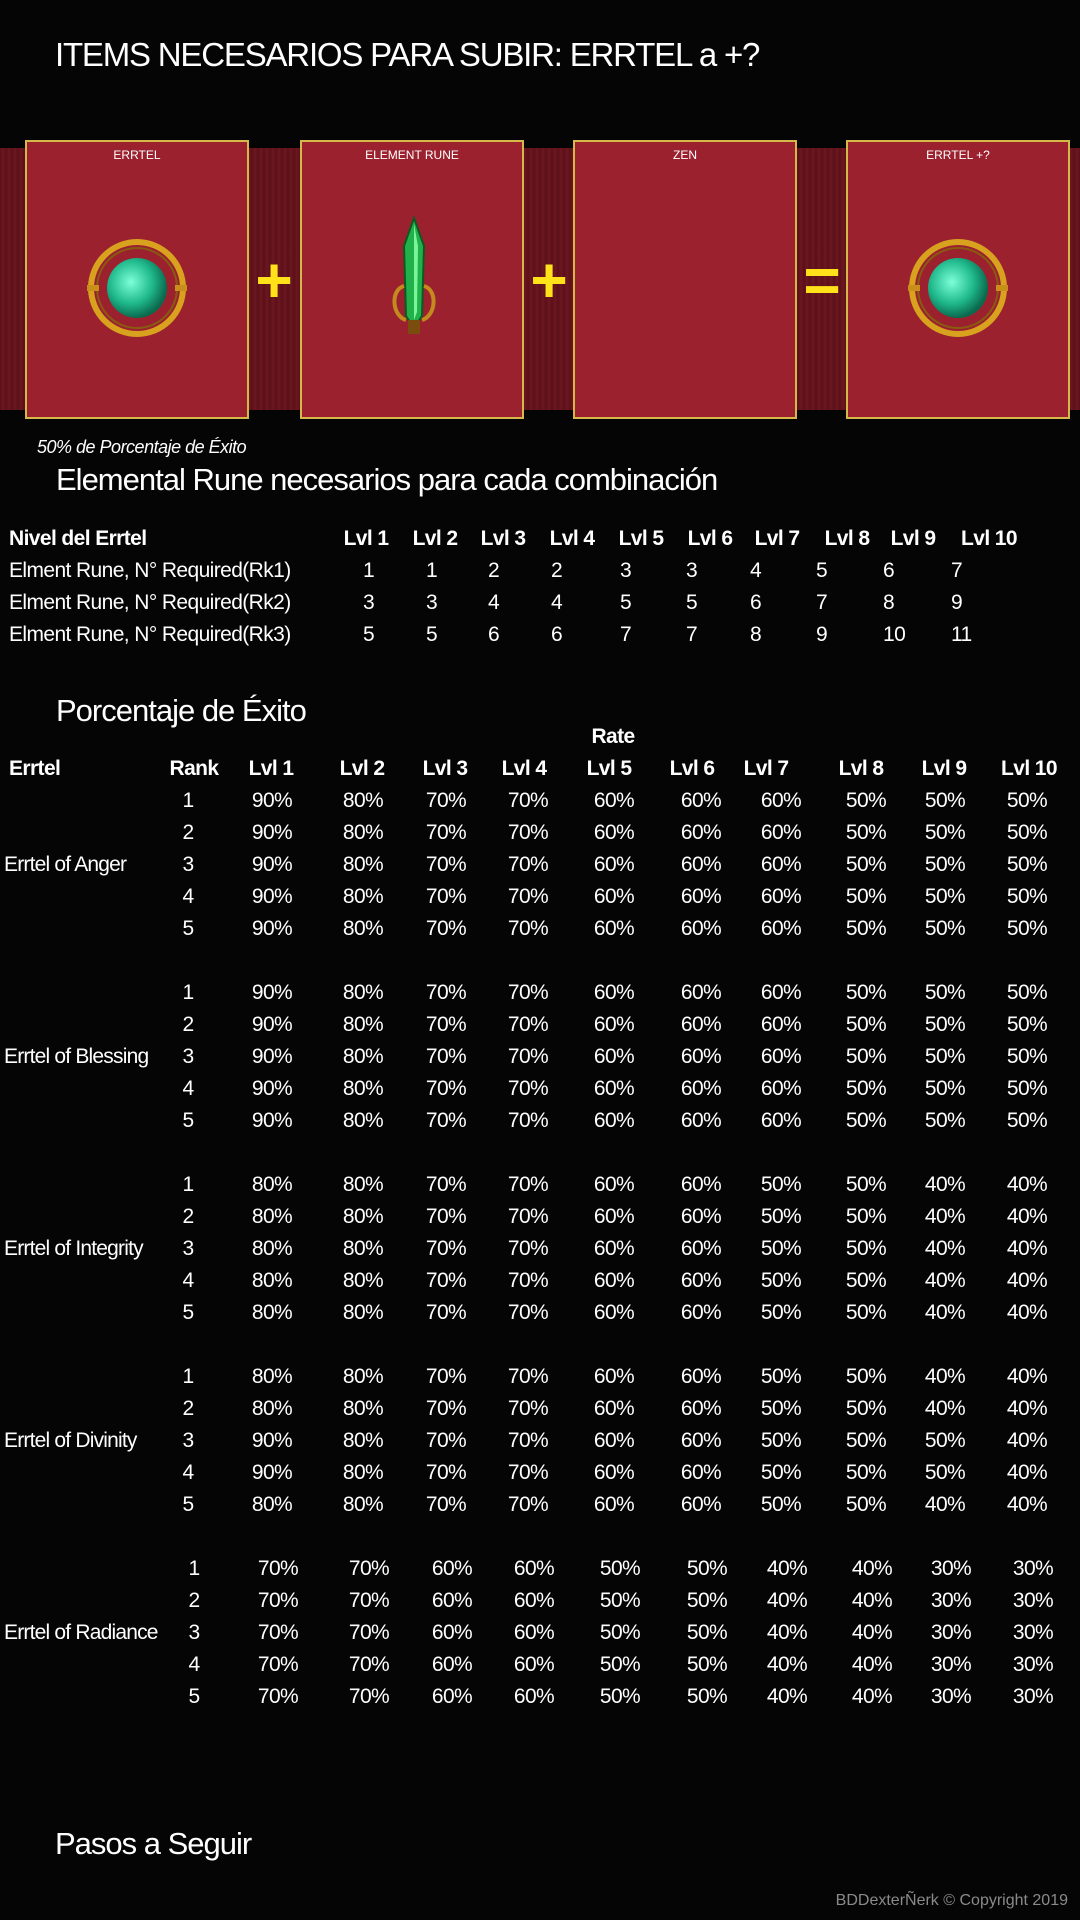 Image resolution: width=1080 pixels, height=1920 pixels. Describe the element at coordinates (414, 275) in the screenshot. I see `element-rune-icon` at that location.